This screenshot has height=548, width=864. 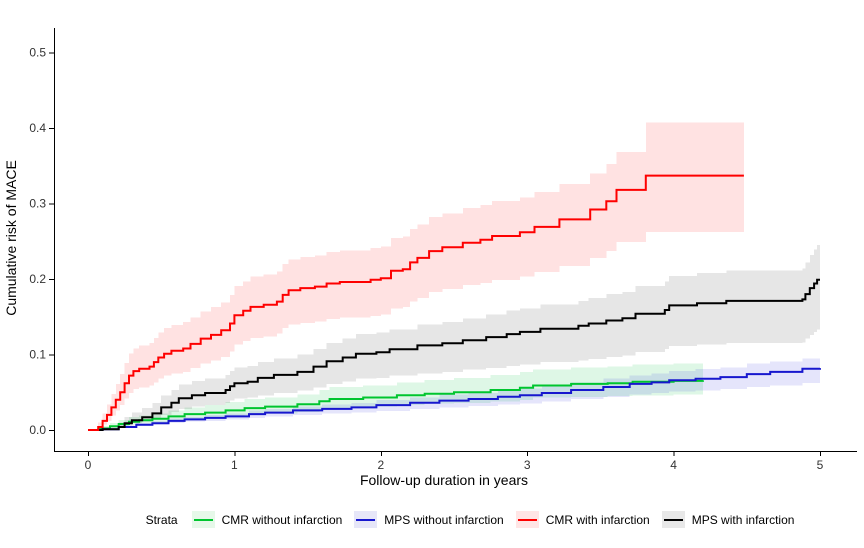 What do you see at coordinates (11, 238) in the screenshot?
I see `y-axis-title: Cumulative risk of MACE` at bounding box center [11, 238].